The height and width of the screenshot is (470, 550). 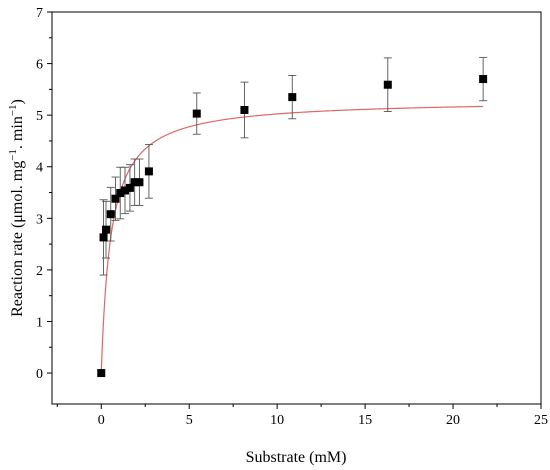 What do you see at coordinates (541, 420) in the screenshot?
I see `x-tick-label: 25` at bounding box center [541, 420].